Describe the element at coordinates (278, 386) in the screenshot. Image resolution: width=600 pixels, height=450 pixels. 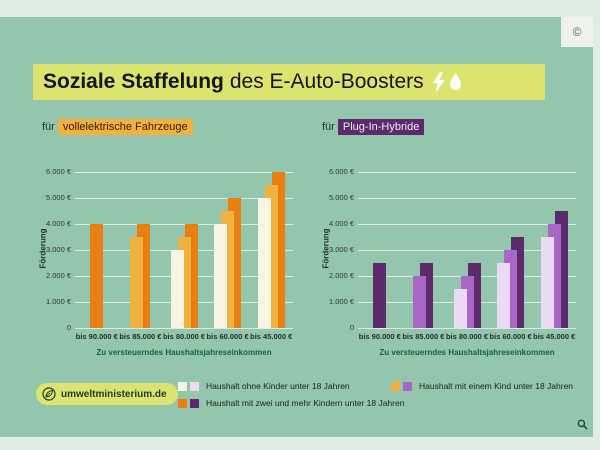
I see `legend-label: Haushalt ohne Kinder unter 18 Jahren` at that location.